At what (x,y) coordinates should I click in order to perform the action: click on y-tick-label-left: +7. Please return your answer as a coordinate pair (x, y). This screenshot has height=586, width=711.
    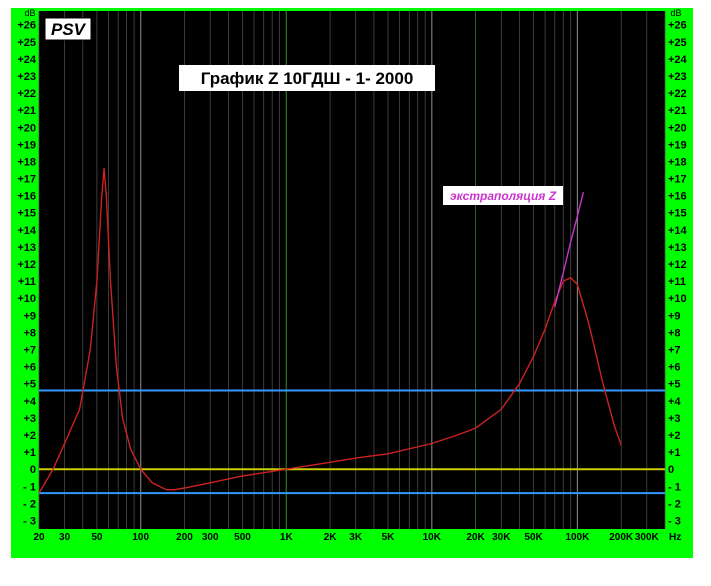
    Looking at the image, I should click on (29, 351).